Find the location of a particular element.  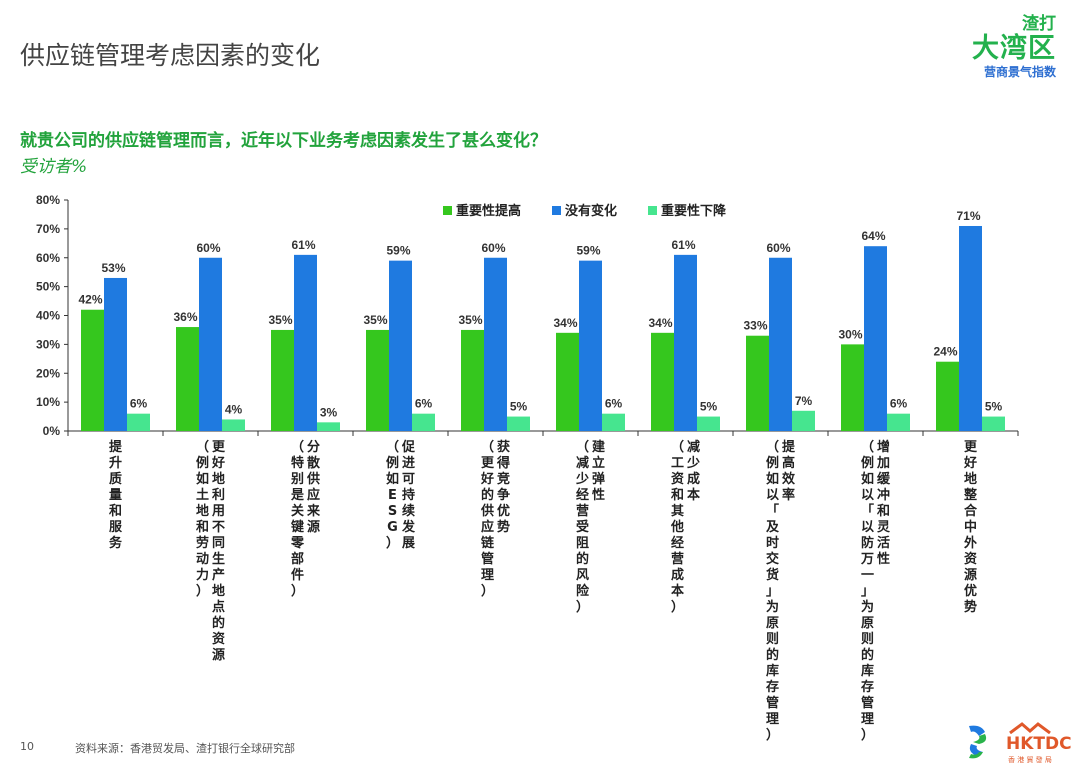

category-label-char: 整 is located at coordinates (970, 495).